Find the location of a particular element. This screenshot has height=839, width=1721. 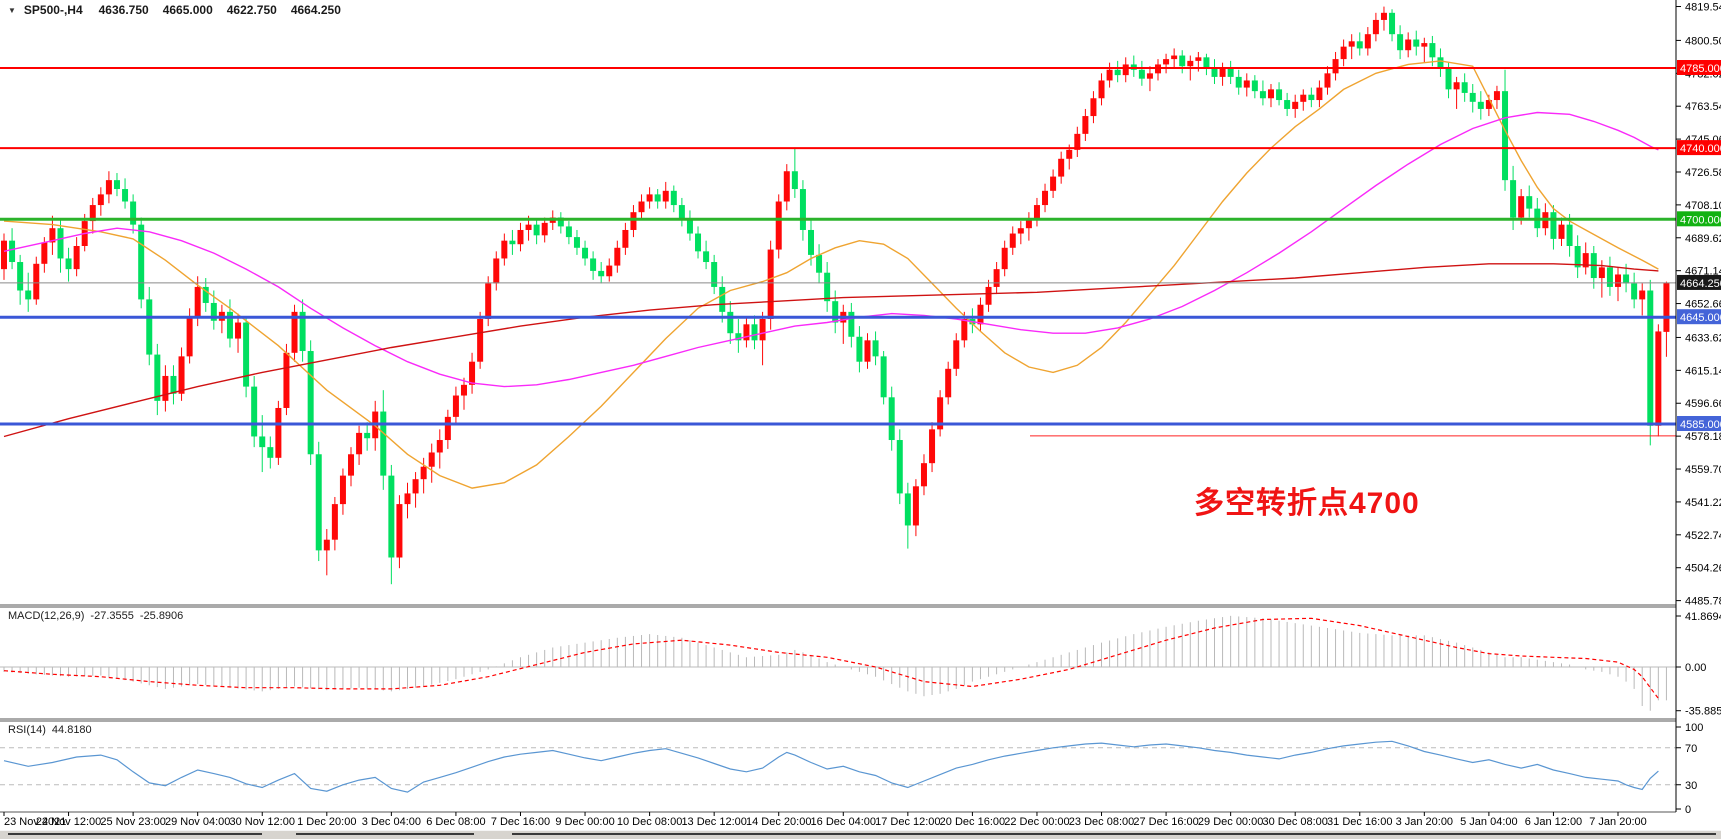

rsi-tick-label: 100 is located at coordinates (1694, 728).